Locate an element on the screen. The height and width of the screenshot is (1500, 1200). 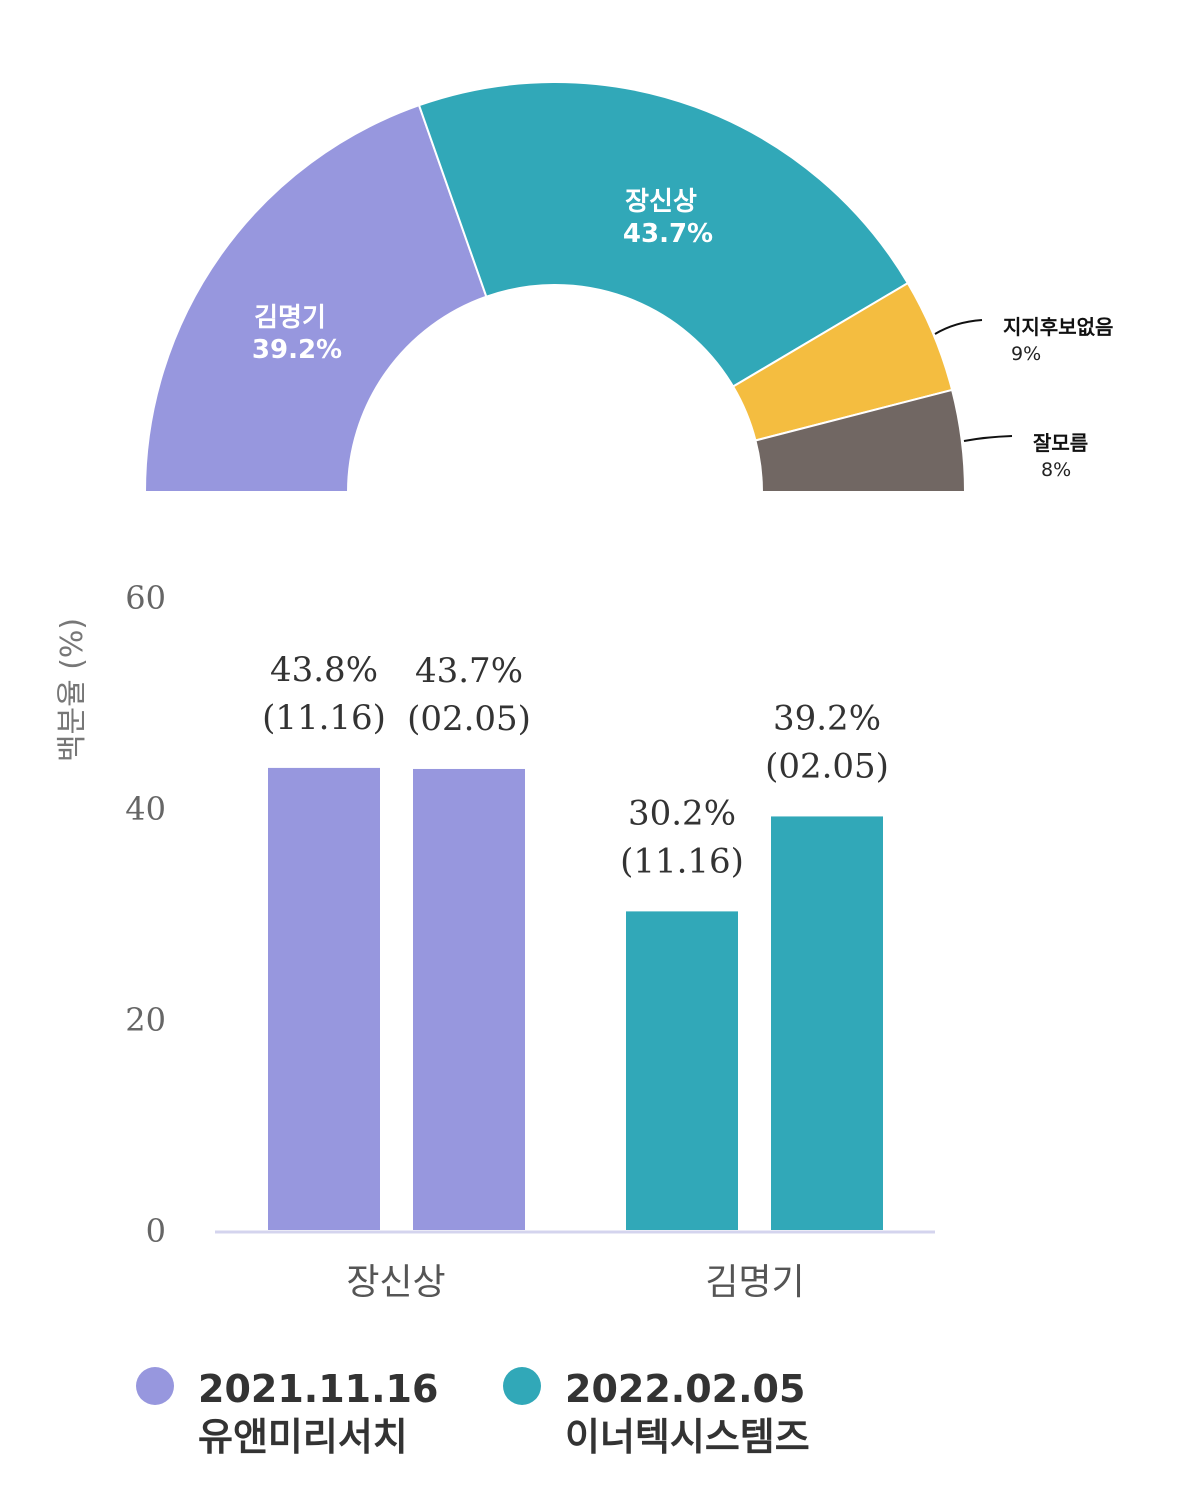
legend-org-1: 이너텍시스템즈 is located at coordinates (687, 1437).